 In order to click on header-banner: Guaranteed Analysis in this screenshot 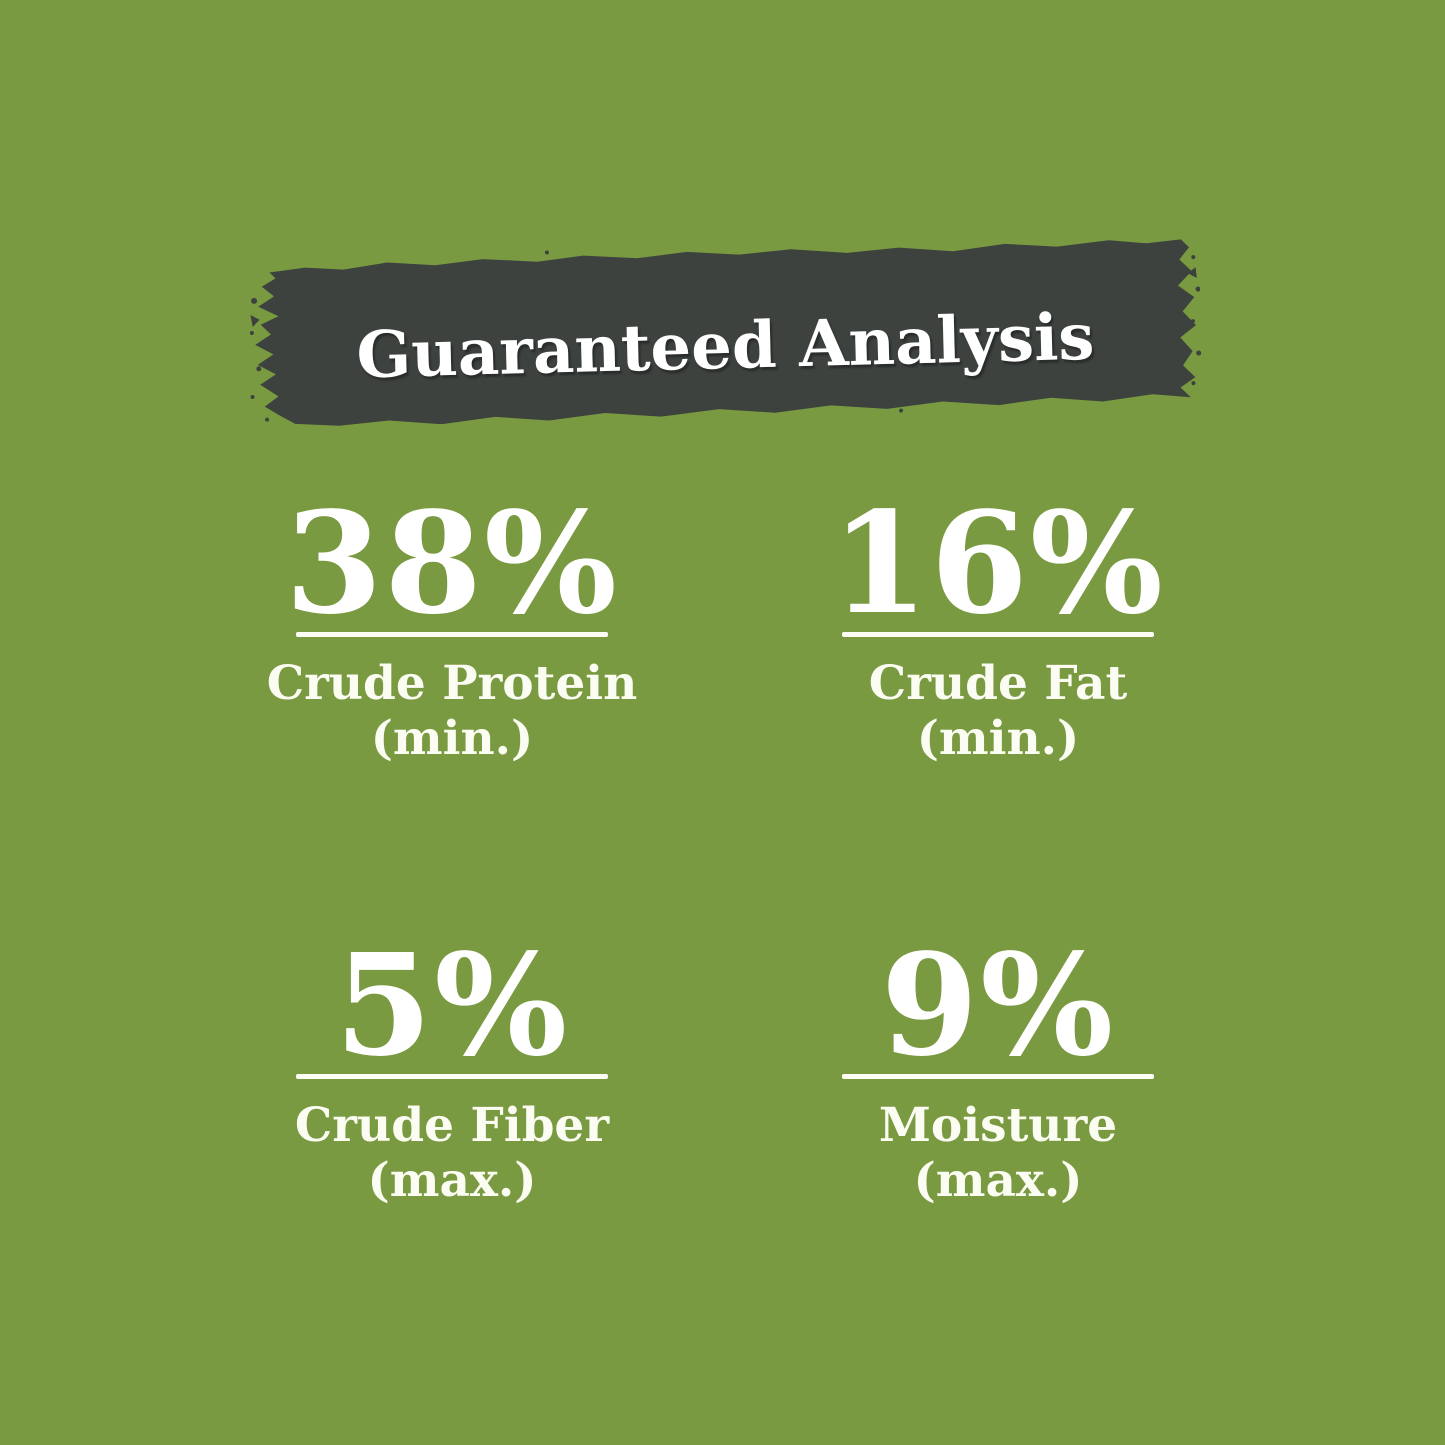, I will do `click(725, 331)`.